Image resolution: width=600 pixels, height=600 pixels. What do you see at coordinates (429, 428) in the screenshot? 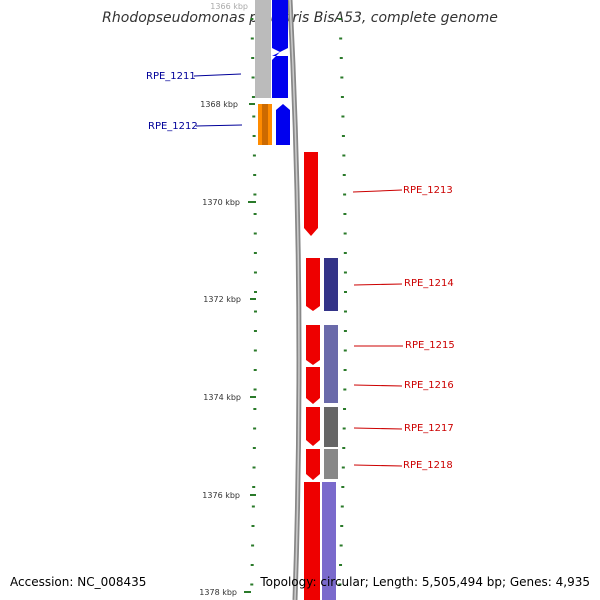
I see `gene-label: RPE_1217` at bounding box center [429, 428].